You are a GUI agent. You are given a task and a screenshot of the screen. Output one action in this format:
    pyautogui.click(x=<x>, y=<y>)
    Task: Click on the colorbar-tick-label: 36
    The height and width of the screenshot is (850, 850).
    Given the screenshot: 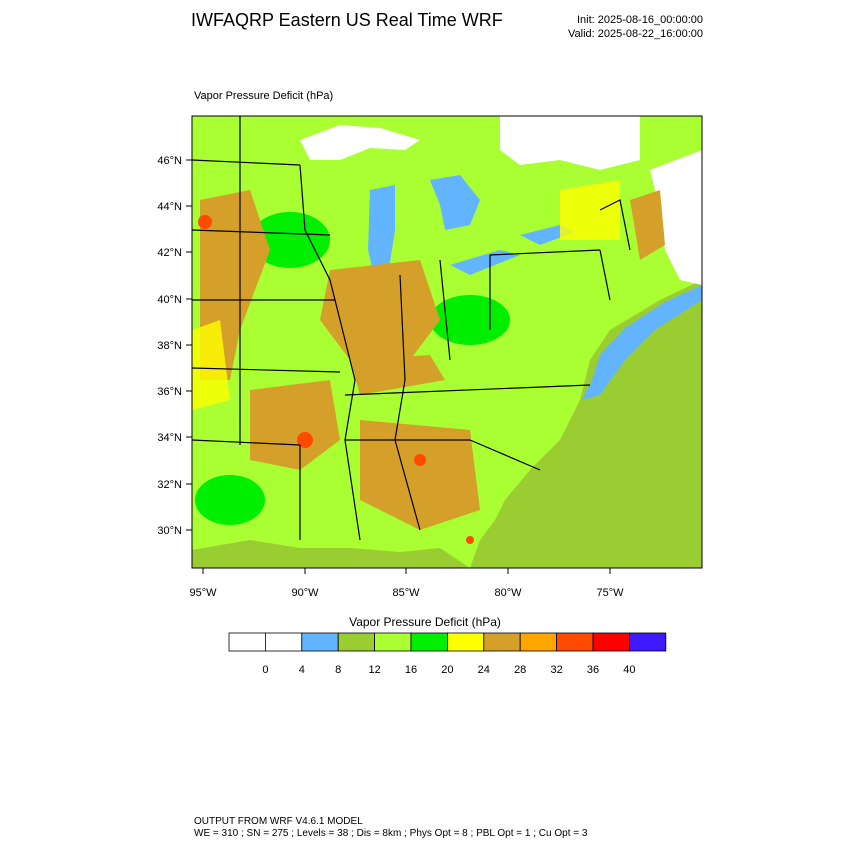 What is the action you would take?
    pyautogui.click(x=593, y=670)
    